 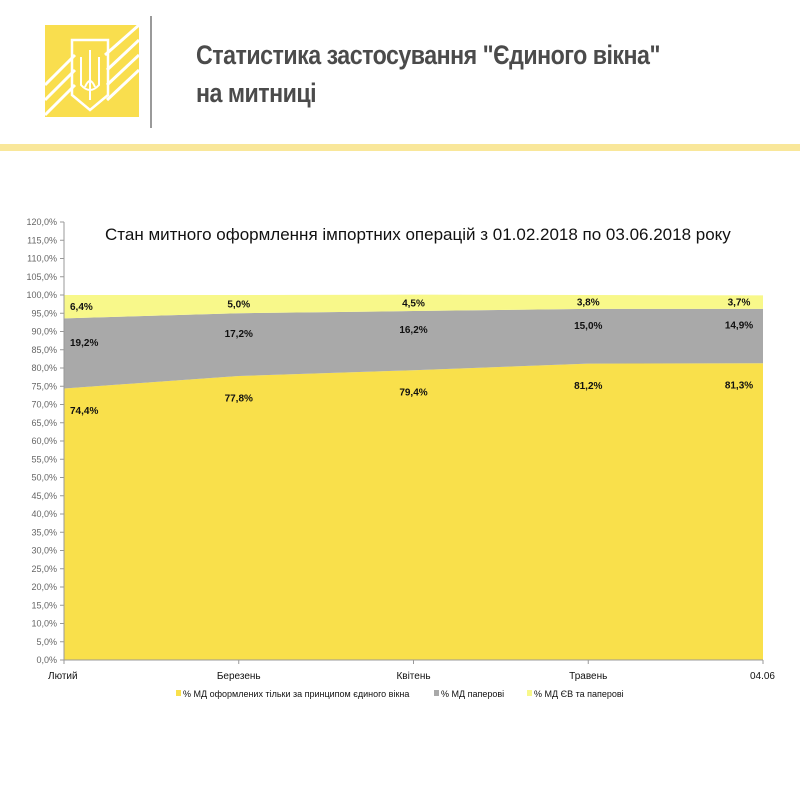 I want to click on title-line-2: на митниці, so click(x=256, y=93).